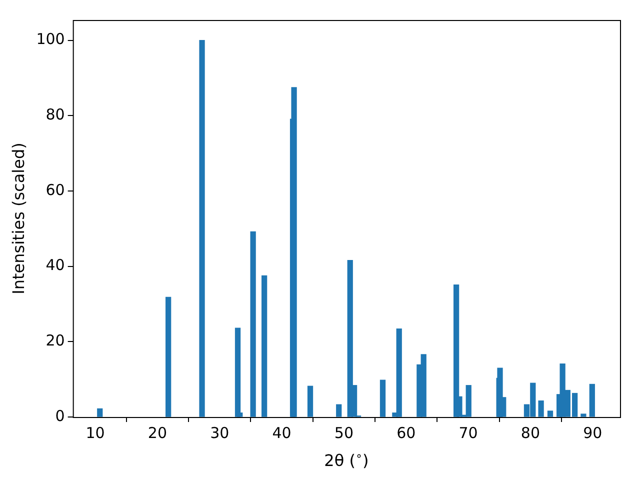 This screenshot has width=640, height=480. What do you see at coordinates (220, 433) in the screenshot?
I see `x-tick-label: 30` at bounding box center [220, 433].